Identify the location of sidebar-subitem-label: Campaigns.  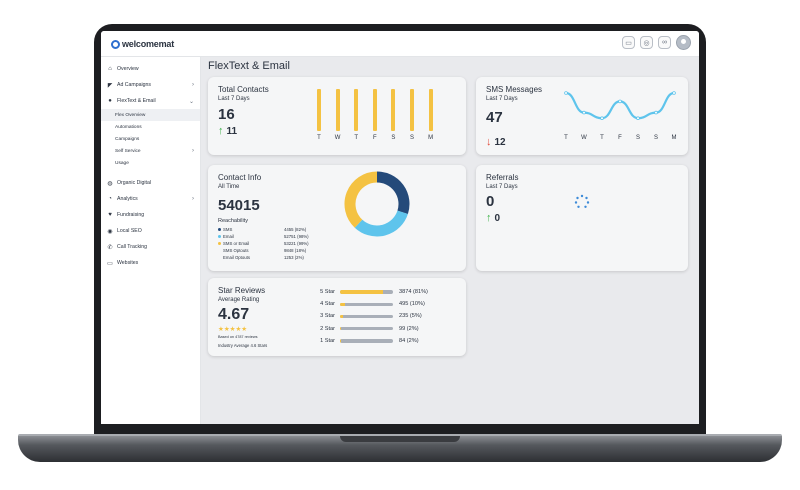
(127, 139).